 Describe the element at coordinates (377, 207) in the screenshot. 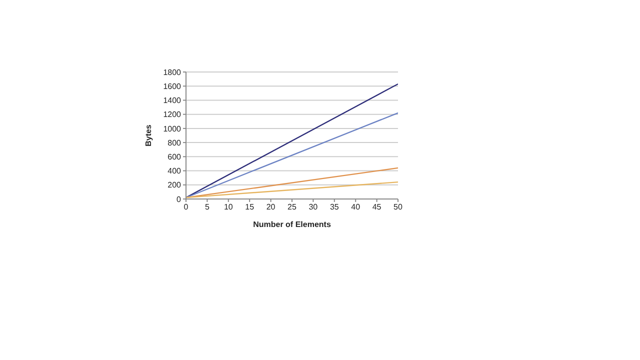

I see `x-tick-label: 45` at that location.